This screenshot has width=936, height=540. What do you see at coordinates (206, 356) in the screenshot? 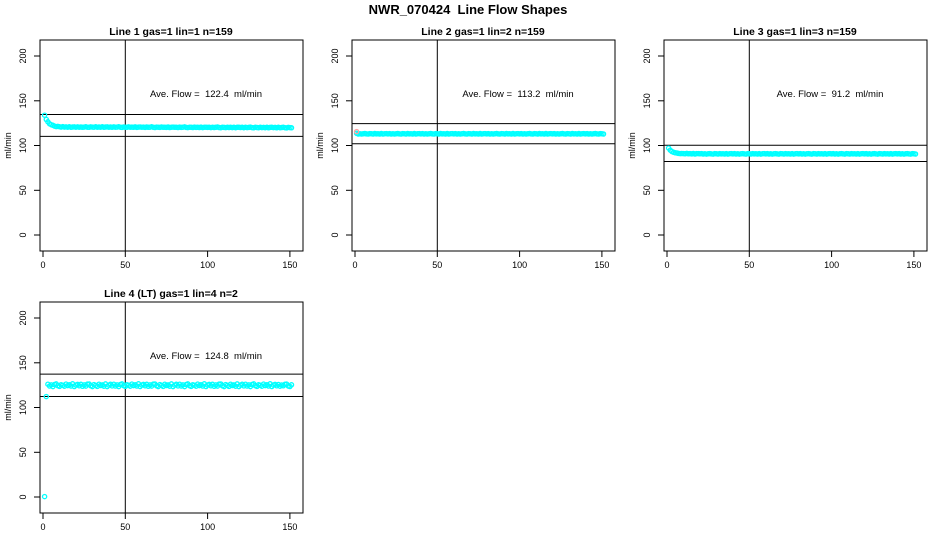
I see `ave-flow-annotation: Ave. Flow = 124.8 ml/min` at bounding box center [206, 356].